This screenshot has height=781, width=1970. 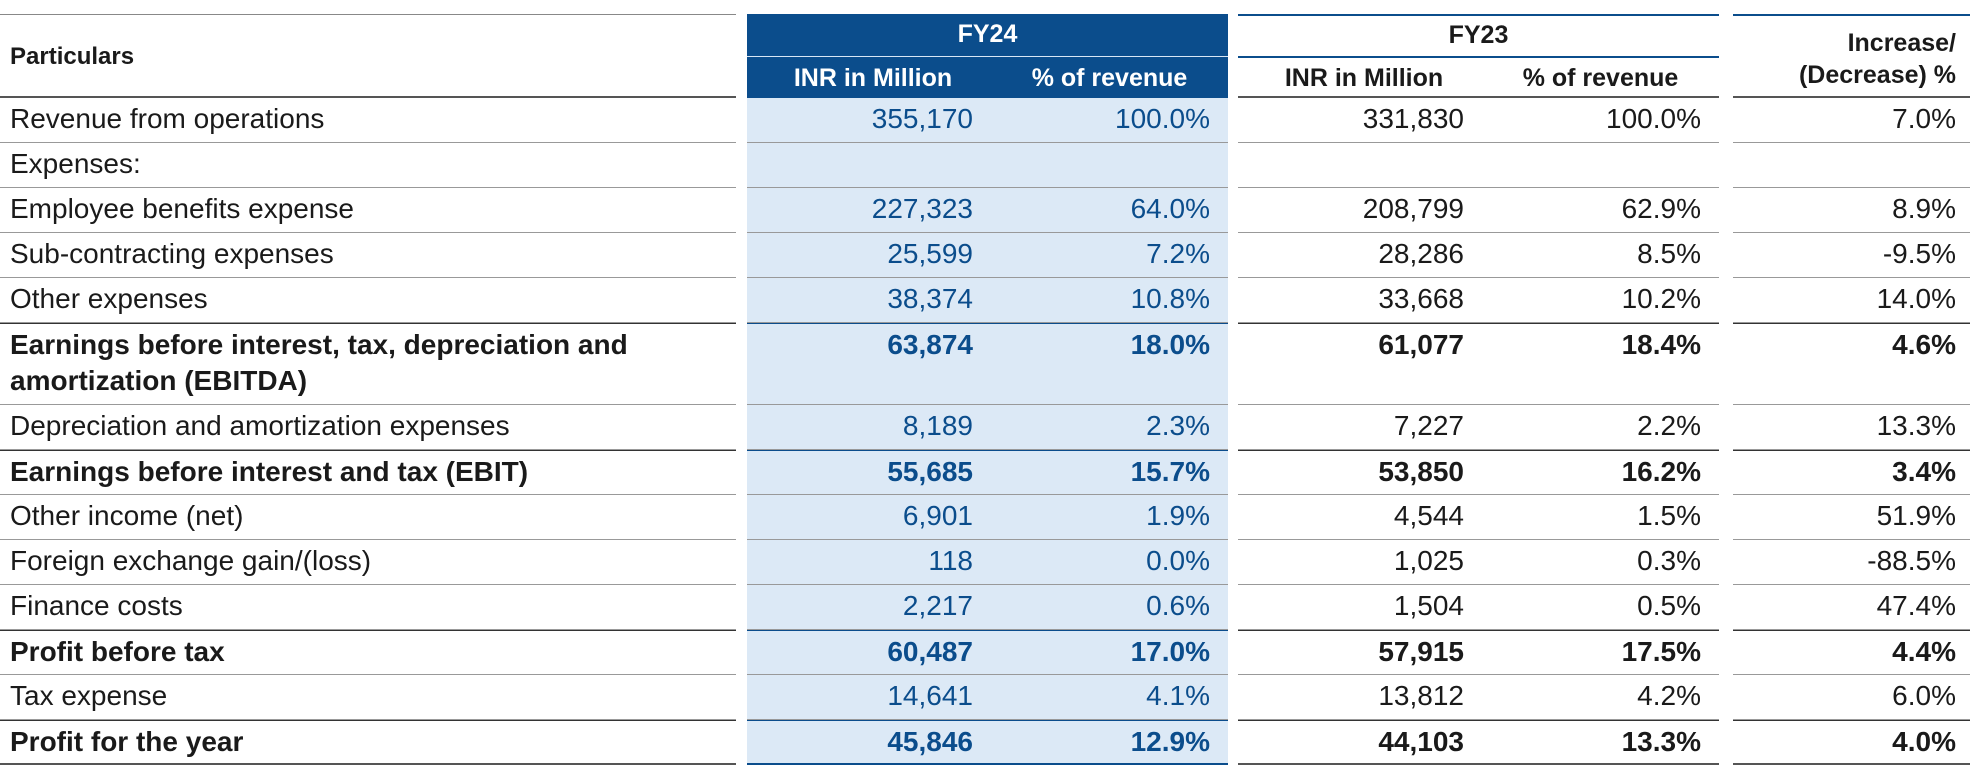 I want to click on change-value: 4.6%, so click(x=1924, y=344).